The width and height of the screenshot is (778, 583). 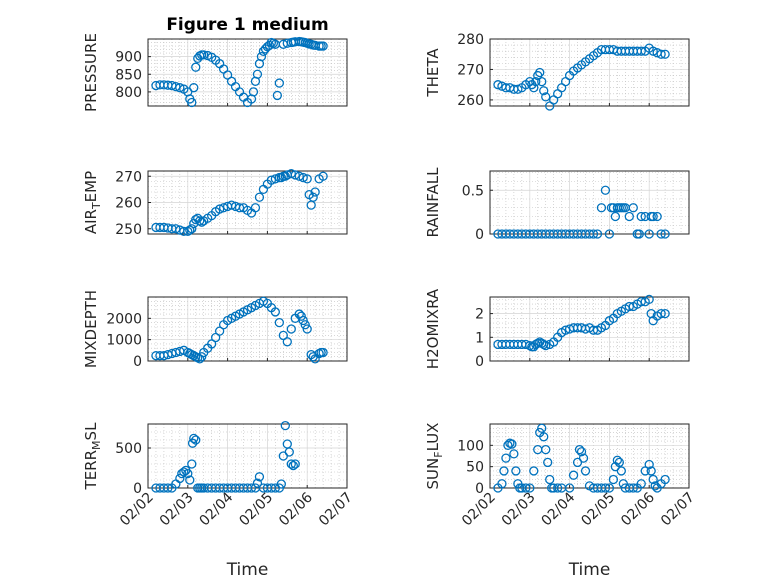 What do you see at coordinates (433, 328) in the screenshot?
I see `y-axis-label: H2OMIXRA` at bounding box center [433, 328].